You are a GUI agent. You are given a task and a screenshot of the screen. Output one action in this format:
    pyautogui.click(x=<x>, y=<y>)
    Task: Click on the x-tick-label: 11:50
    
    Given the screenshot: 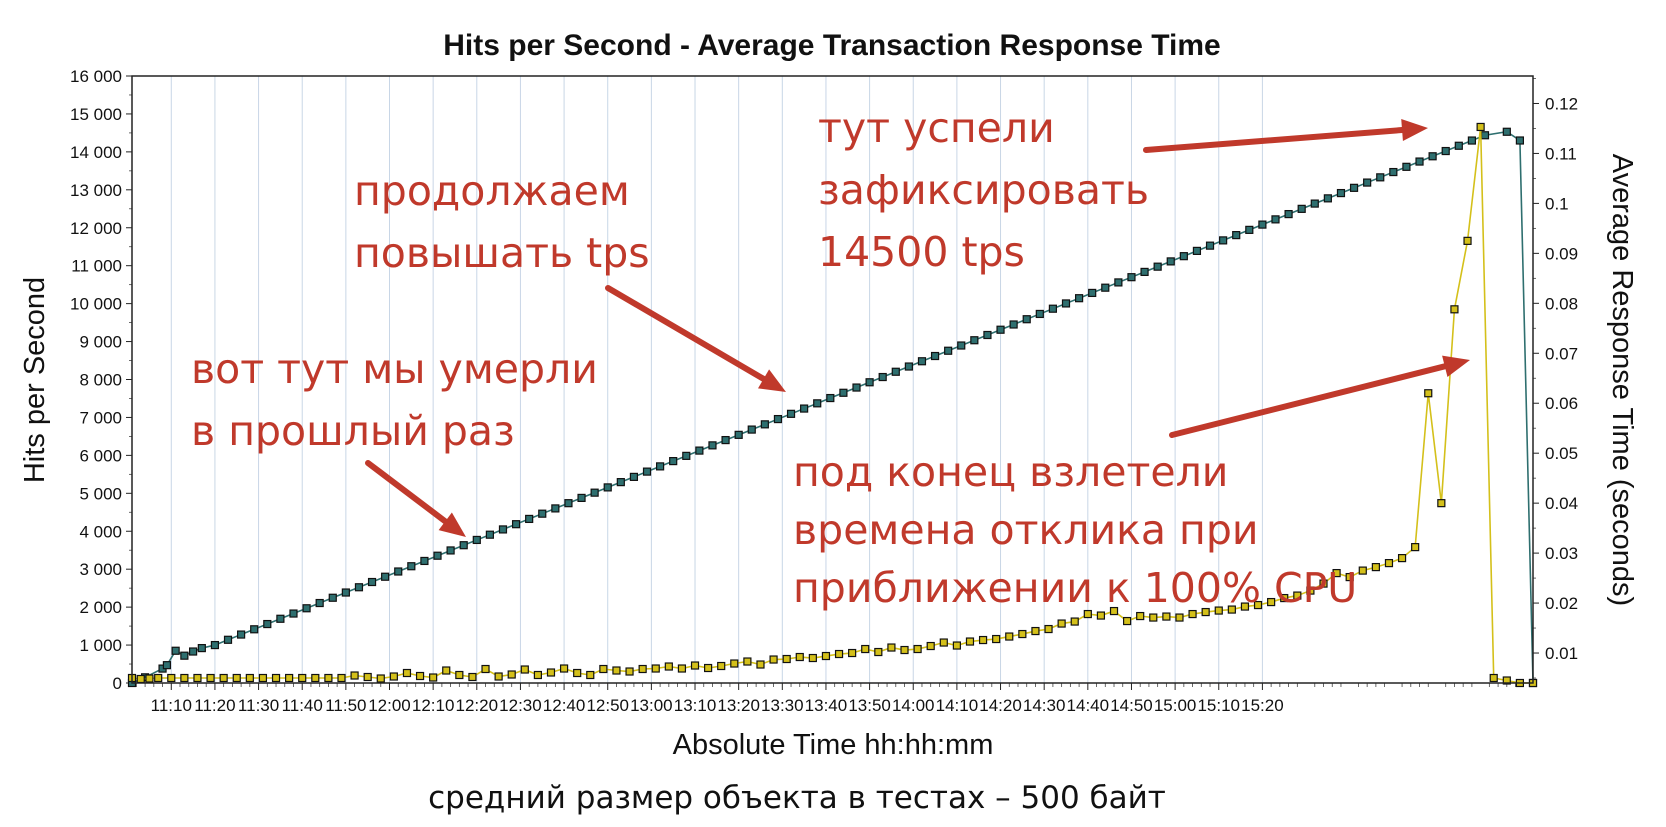 What is the action you would take?
    pyautogui.click(x=345, y=705)
    